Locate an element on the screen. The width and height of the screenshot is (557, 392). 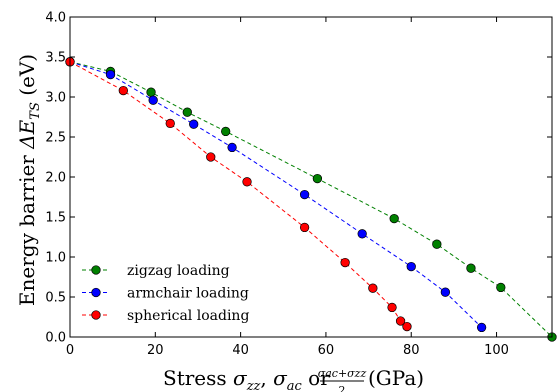
x-title-sub-2: ac is located at coordinates (295, 385).